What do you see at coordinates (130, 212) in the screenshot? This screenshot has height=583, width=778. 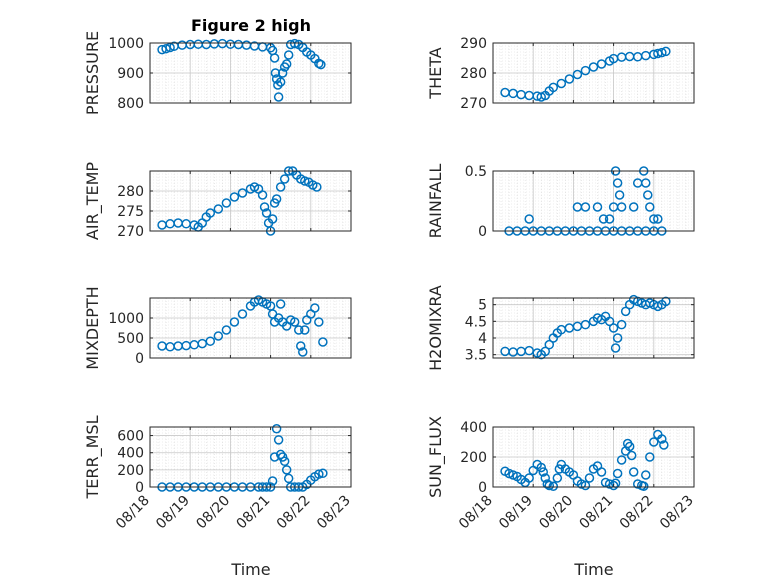 I see `y-tick-label: 275` at bounding box center [130, 212].